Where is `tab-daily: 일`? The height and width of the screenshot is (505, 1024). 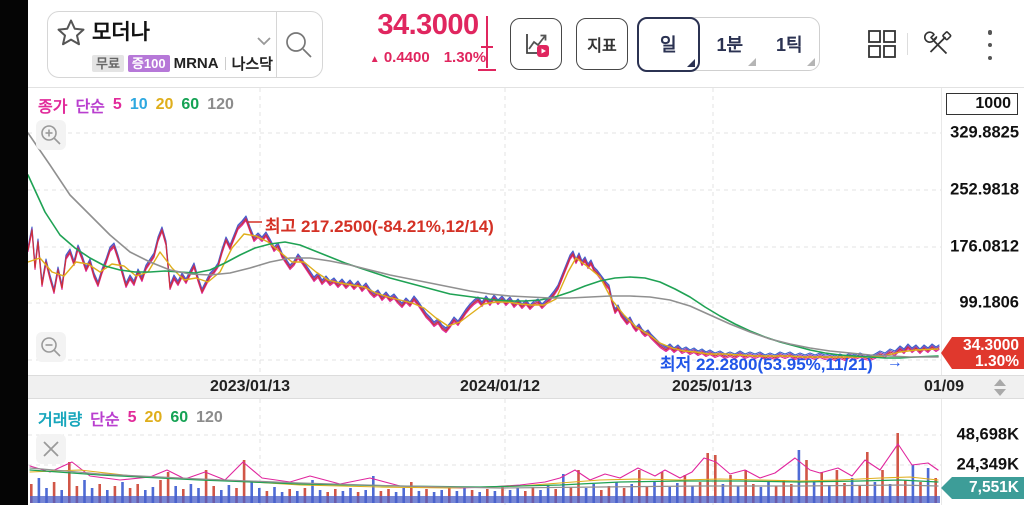
tab-daily: 일 is located at coordinates (668, 44).